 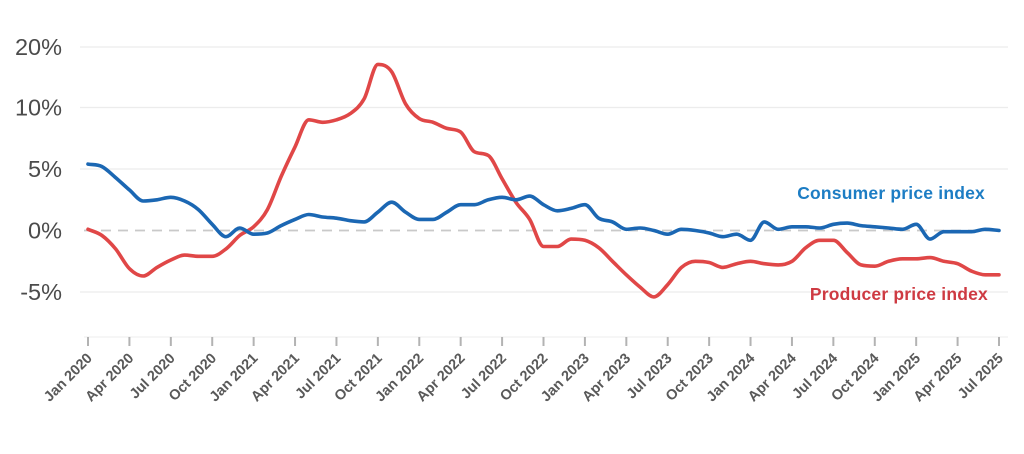 I want to click on y-tick-label: 0%, so click(x=45, y=231).